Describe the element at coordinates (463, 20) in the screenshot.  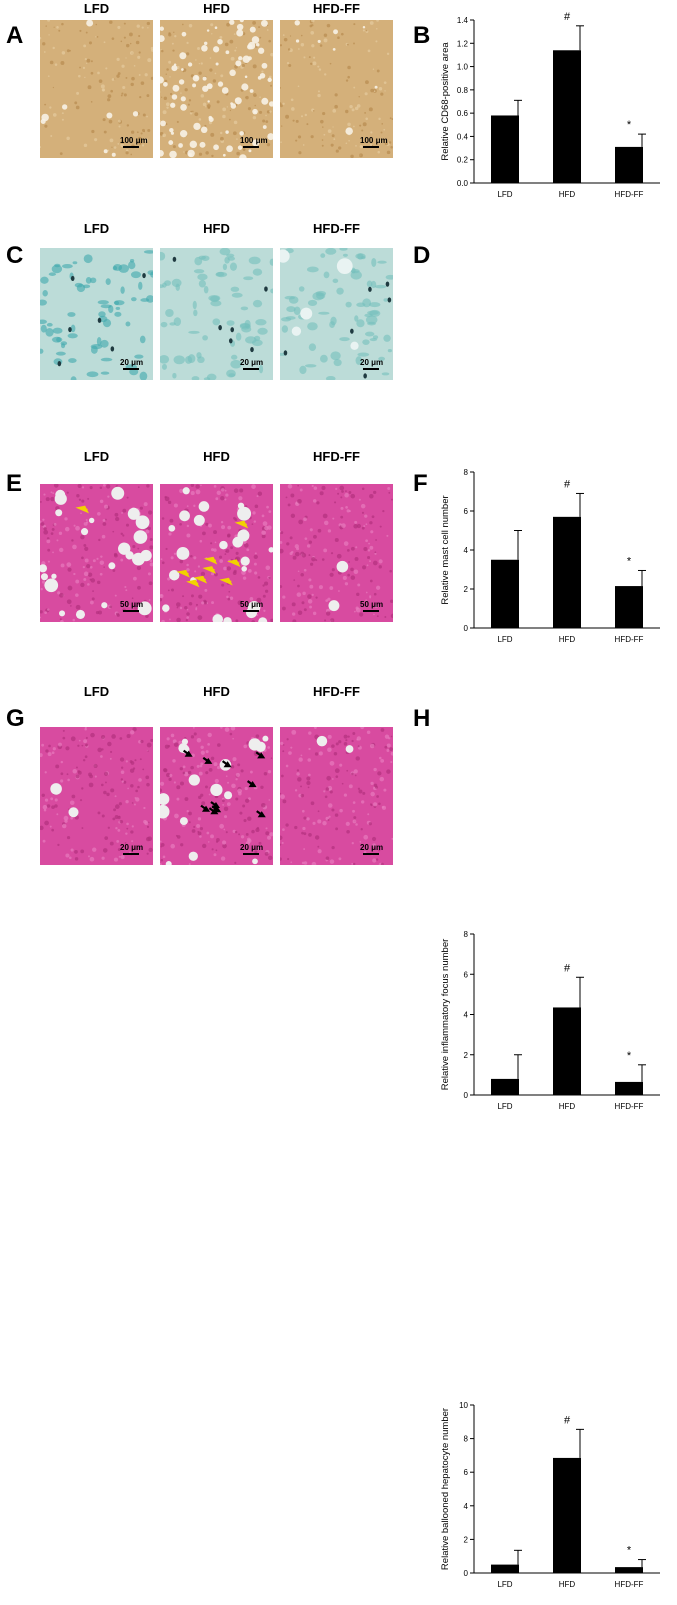
I see `y-tick-label: 1.4` at that location.